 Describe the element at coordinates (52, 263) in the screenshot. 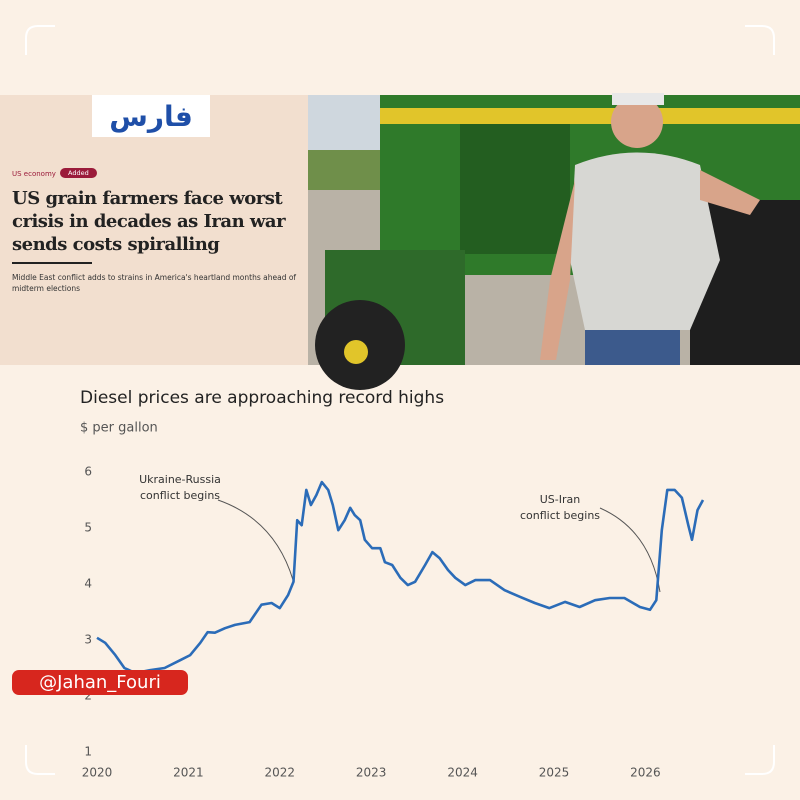

I see `rule` at that location.